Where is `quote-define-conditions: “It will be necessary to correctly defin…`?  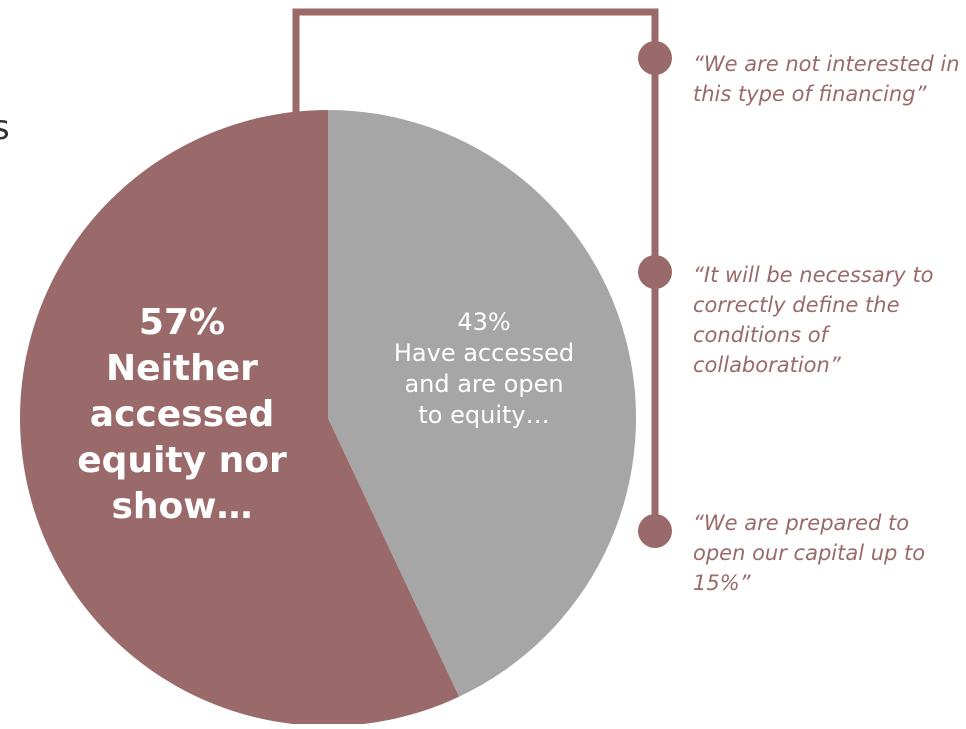
quote-define-conditions: “It will be necessary to correctly defin… is located at coordinates (813, 320).